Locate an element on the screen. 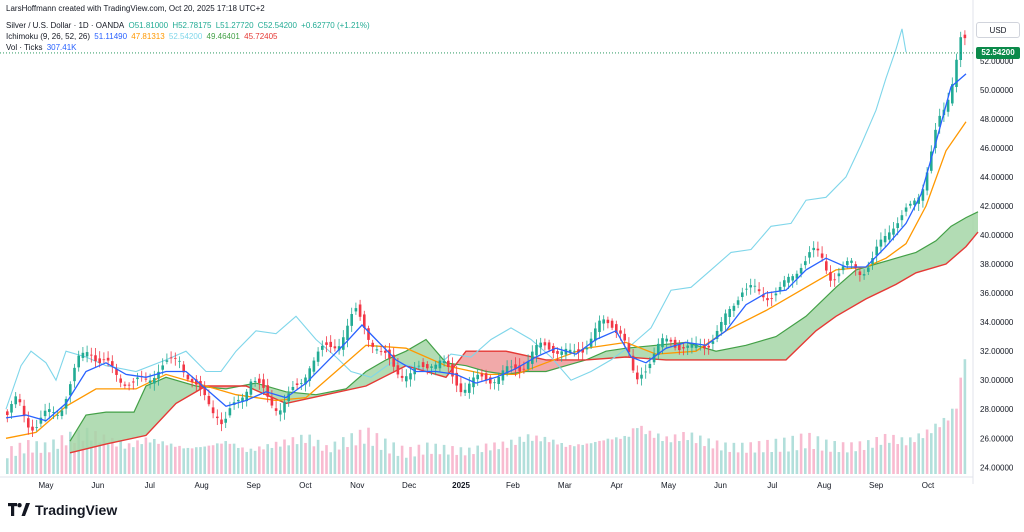 This screenshot has width=1024, height=532. symbol-label: Silver / U.S. Dollar · 1D · OANDA is located at coordinates (65, 25).